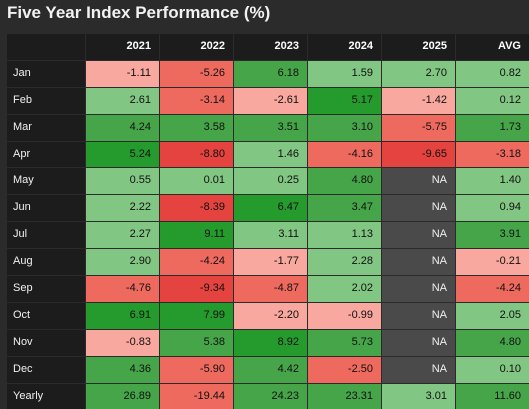 The image size is (529, 409). What do you see at coordinates (270, 47) in the screenshot?
I see `column-header: 2023` at bounding box center [270, 47].